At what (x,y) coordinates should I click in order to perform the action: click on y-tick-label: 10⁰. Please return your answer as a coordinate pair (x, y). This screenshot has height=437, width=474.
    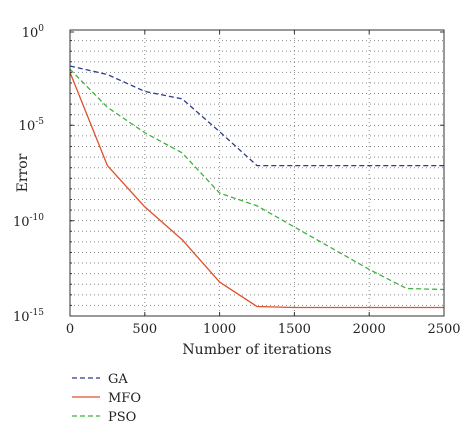
    Looking at the image, I should click on (33, 32).